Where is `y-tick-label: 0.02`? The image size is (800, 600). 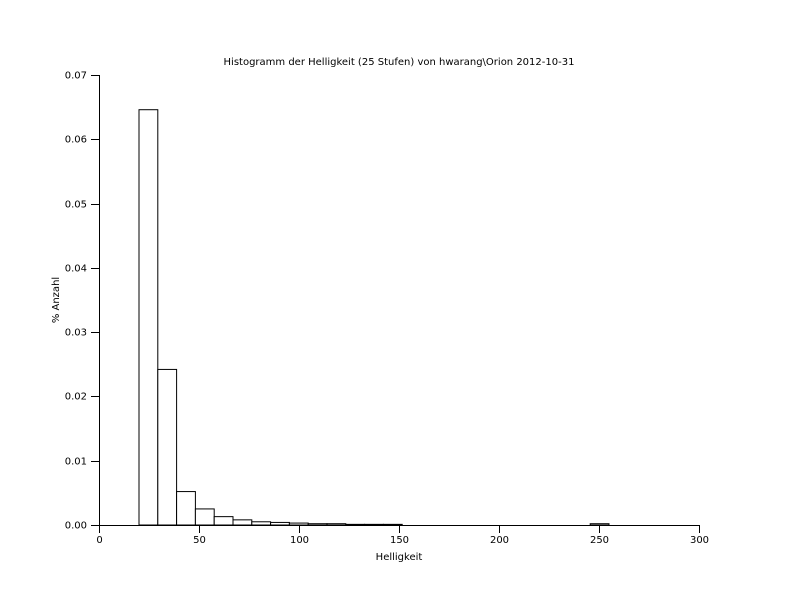 y-tick-label: 0.02 is located at coordinates (76, 397).